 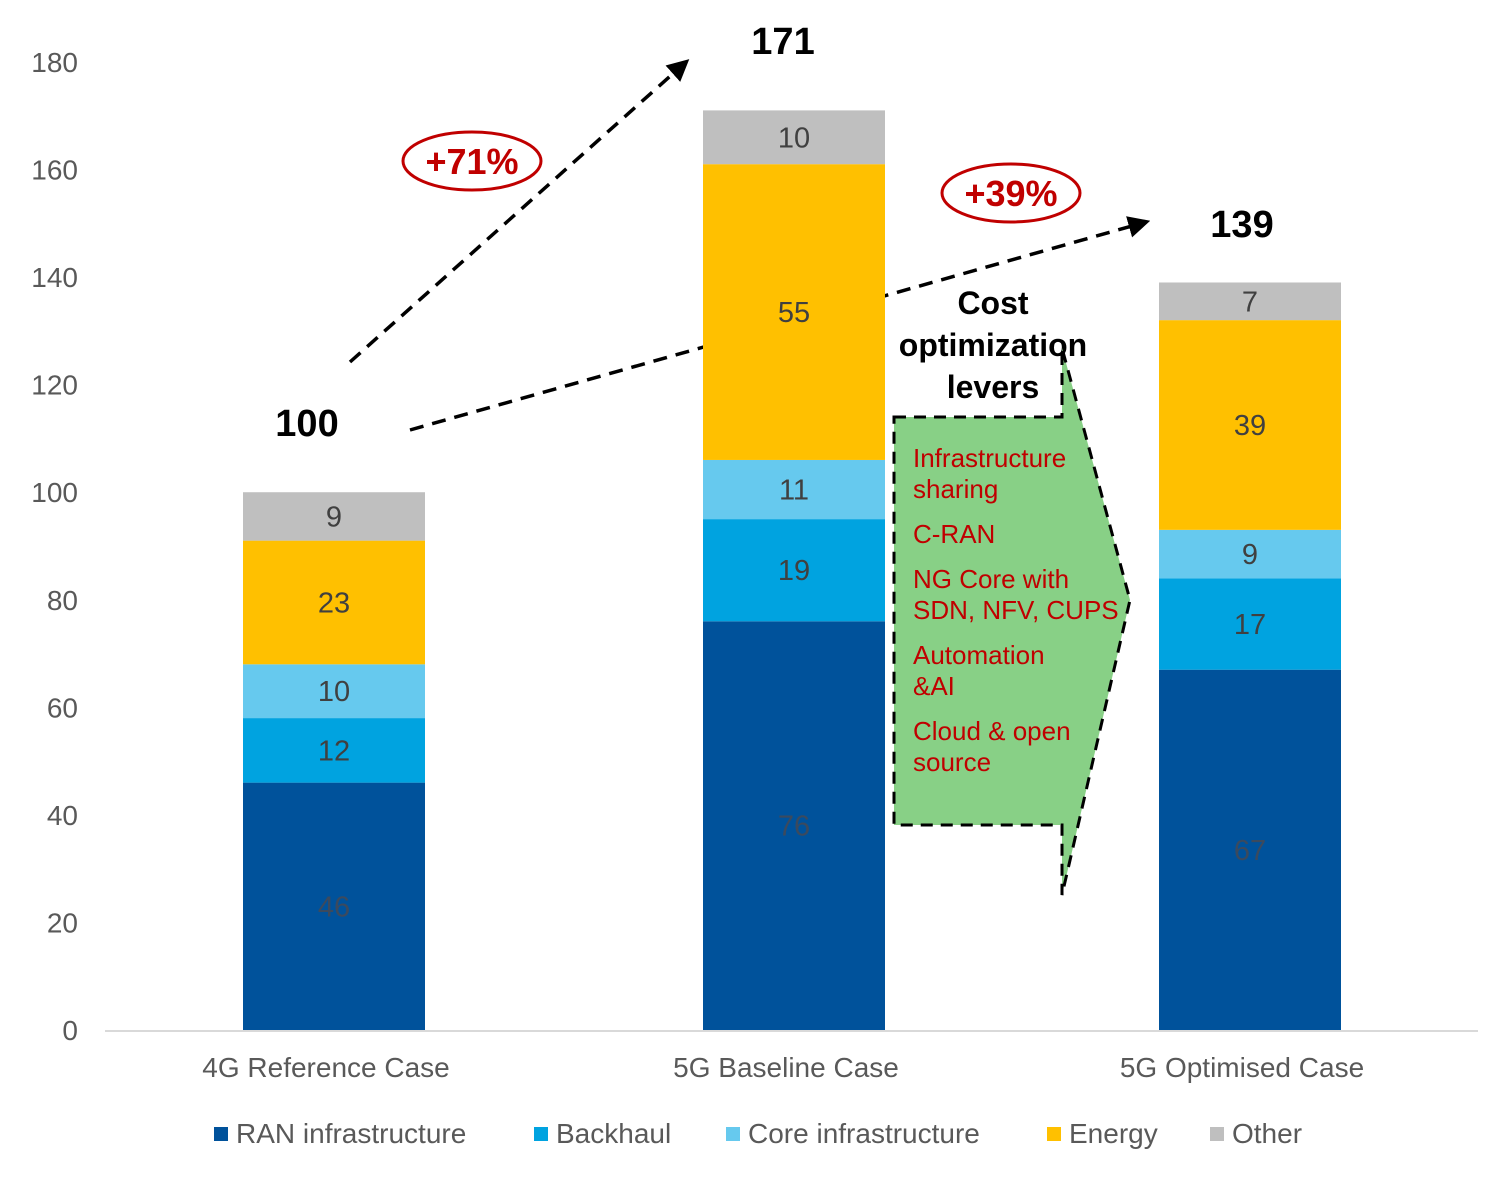 I want to click on data-label: 55, so click(x=794, y=313).